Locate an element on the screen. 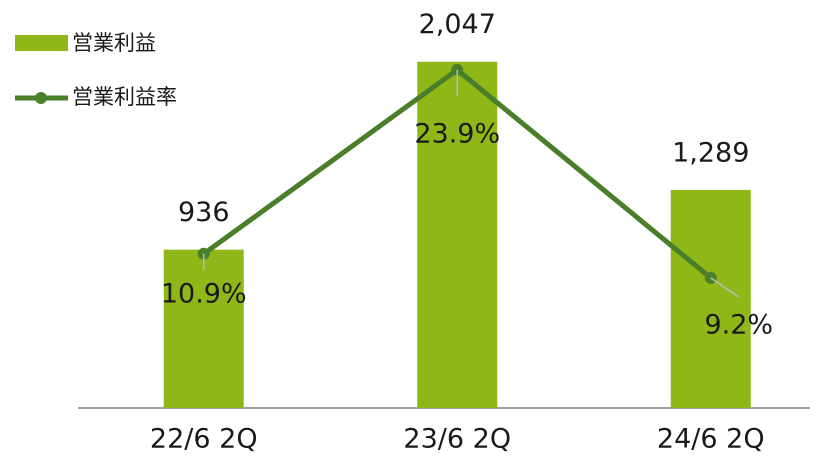 The image size is (831, 459). x-tick-label: 23/6 2Q is located at coordinates (457, 439).